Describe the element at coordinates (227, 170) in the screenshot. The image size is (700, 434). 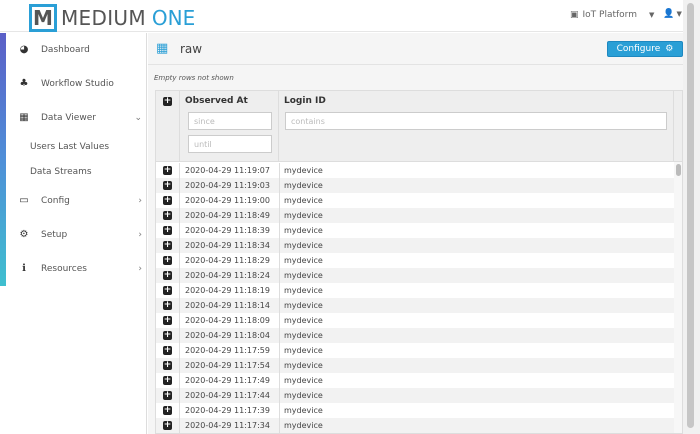
I see `observed-at-cell: 2020-04-29 11:19:07` at that location.